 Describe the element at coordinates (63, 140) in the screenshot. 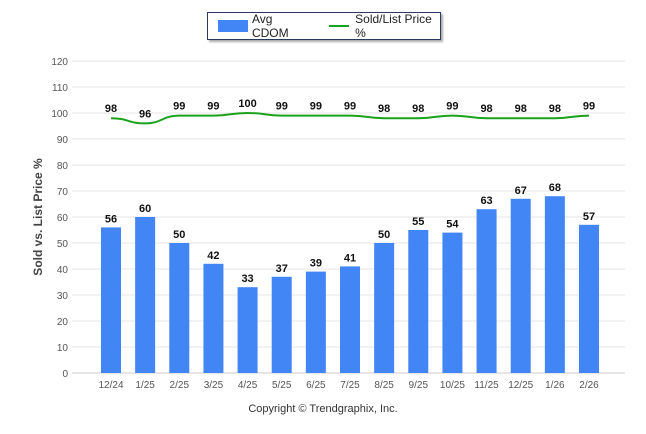

I see `y-tick-label: 90` at that location.